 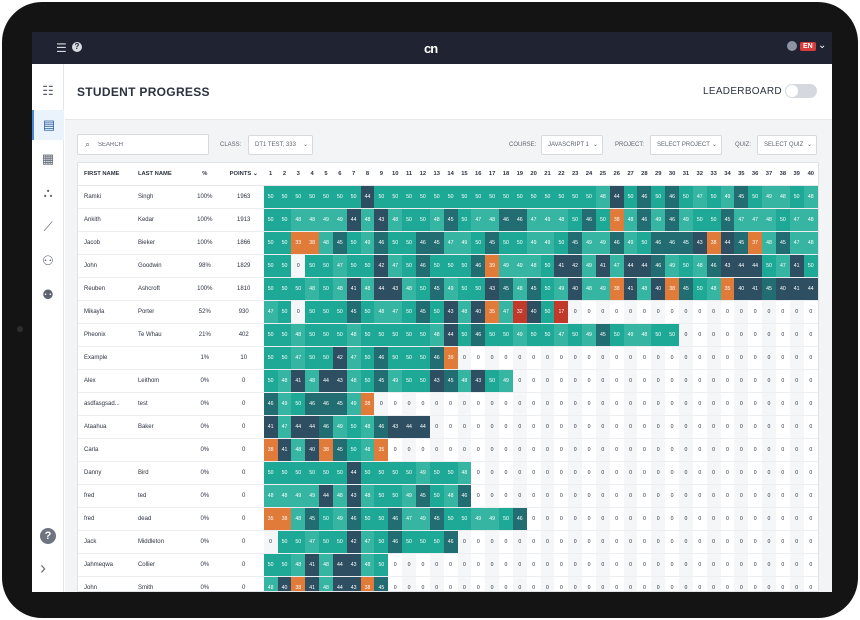 What do you see at coordinates (792, 46) in the screenshot?
I see `user-avatar` at bounding box center [792, 46].